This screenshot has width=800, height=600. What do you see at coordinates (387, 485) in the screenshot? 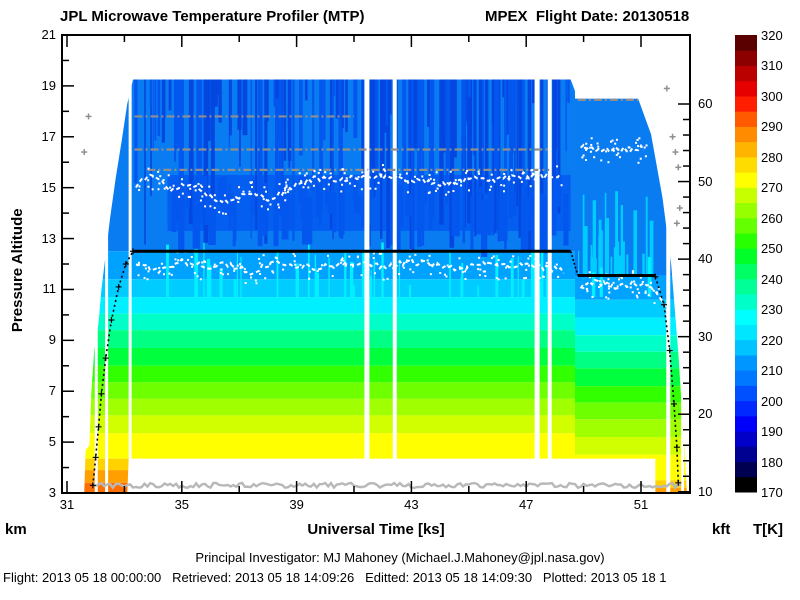
I see `surface-temperature-trace` at bounding box center [387, 485].